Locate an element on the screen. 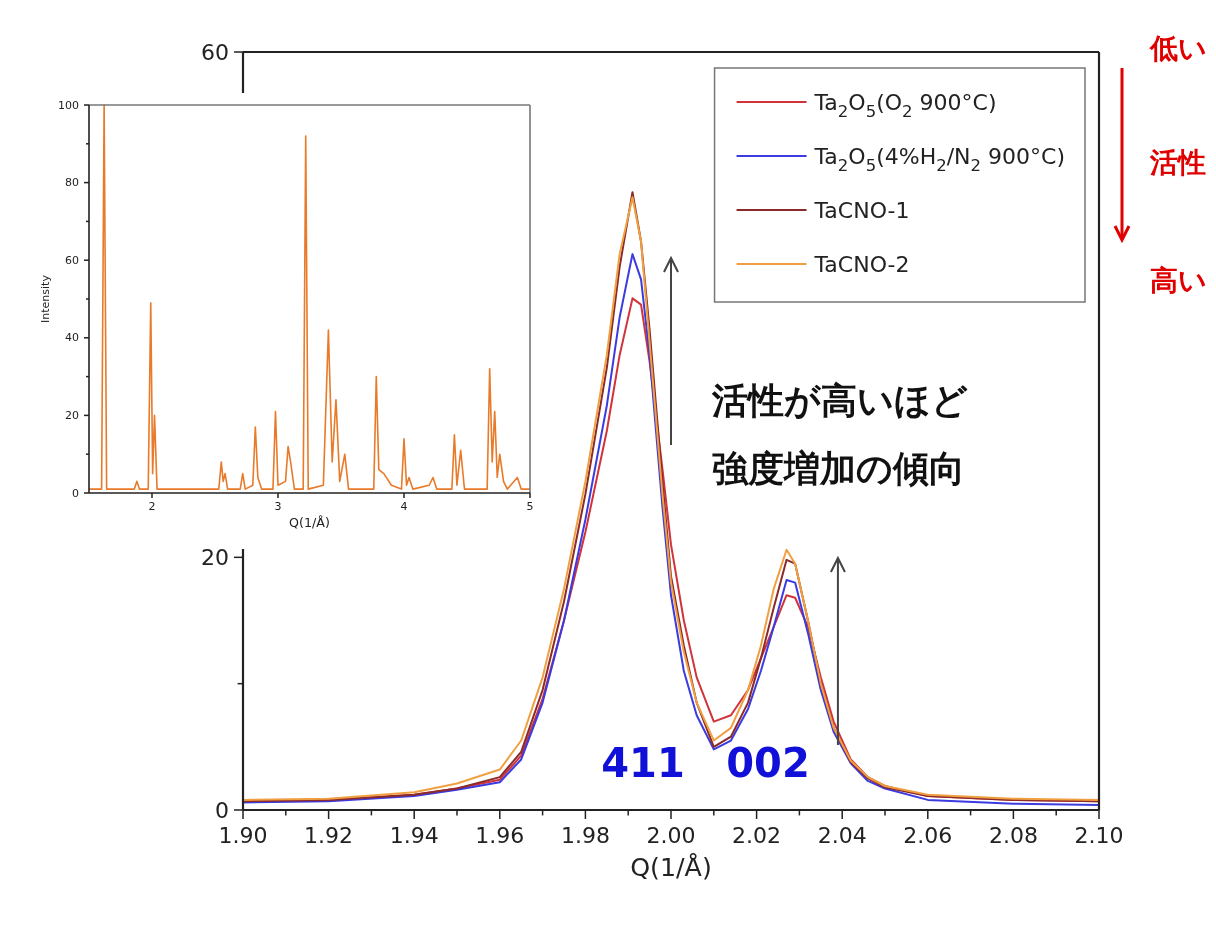 Image resolution: width=1216 pixels, height=927 pixels. x-tick-label: 2.00 is located at coordinates (671, 836).